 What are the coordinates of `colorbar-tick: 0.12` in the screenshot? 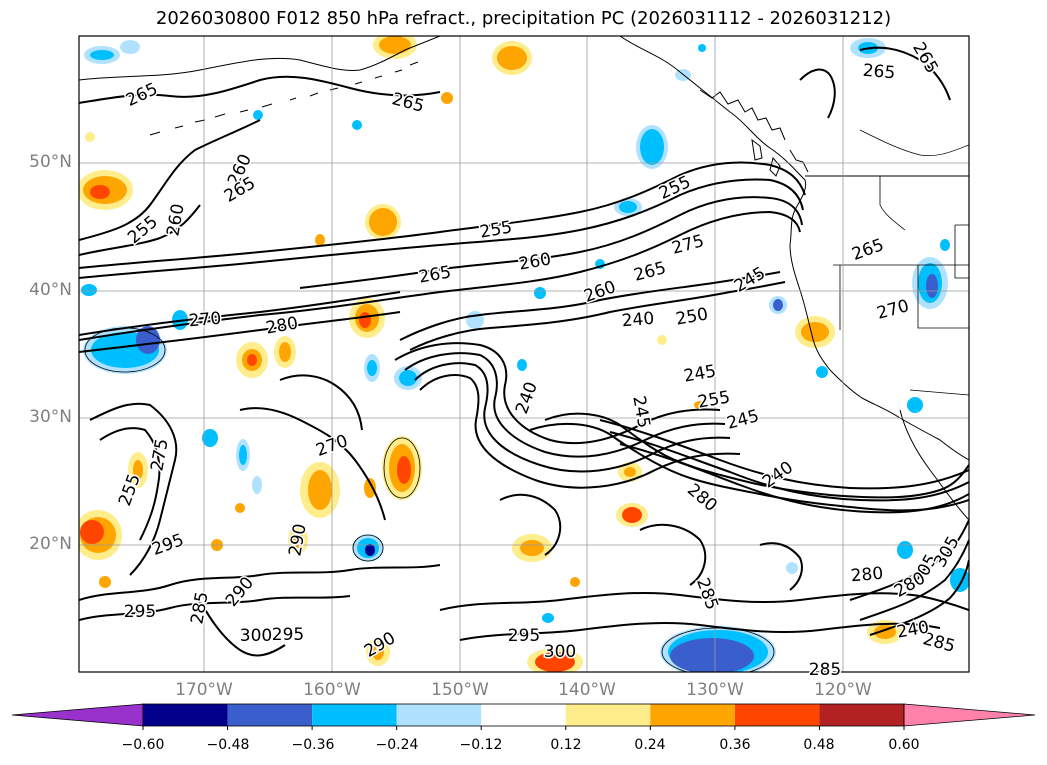 It's located at (566, 745).